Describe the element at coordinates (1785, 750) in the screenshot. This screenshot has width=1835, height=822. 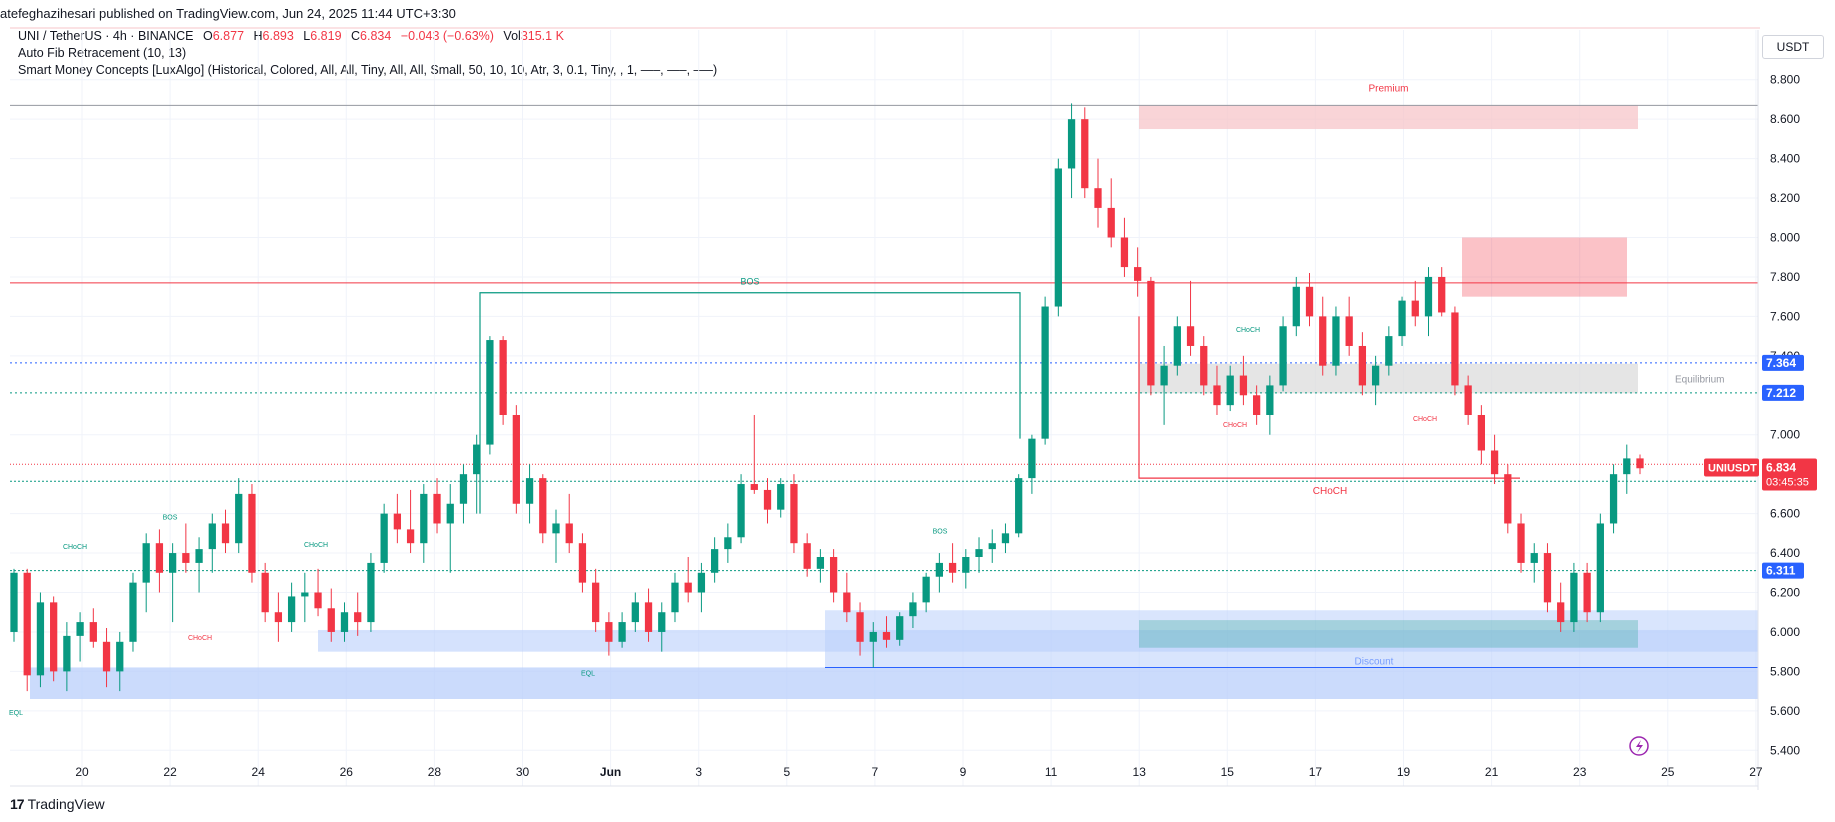
I see `y-tick-label: 5.400` at that location.